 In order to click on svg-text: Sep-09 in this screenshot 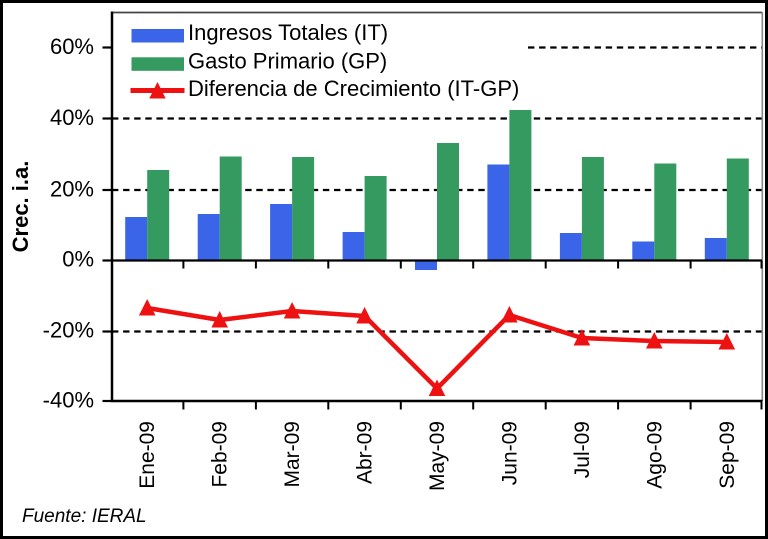, I will do `click(727, 455)`.